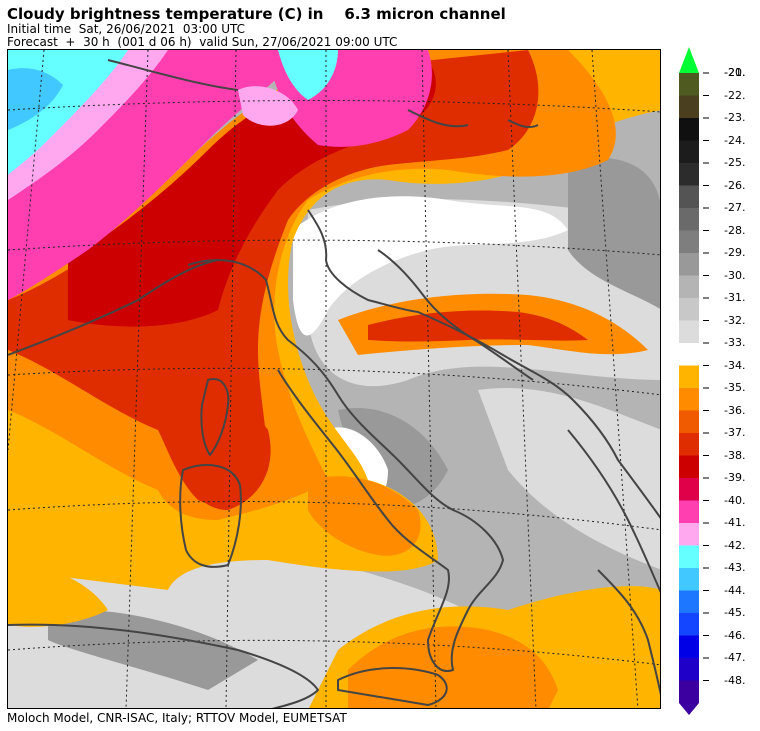 The image size is (760, 731). I want to click on colorbar-tick-label: -44., so click(735, 590).